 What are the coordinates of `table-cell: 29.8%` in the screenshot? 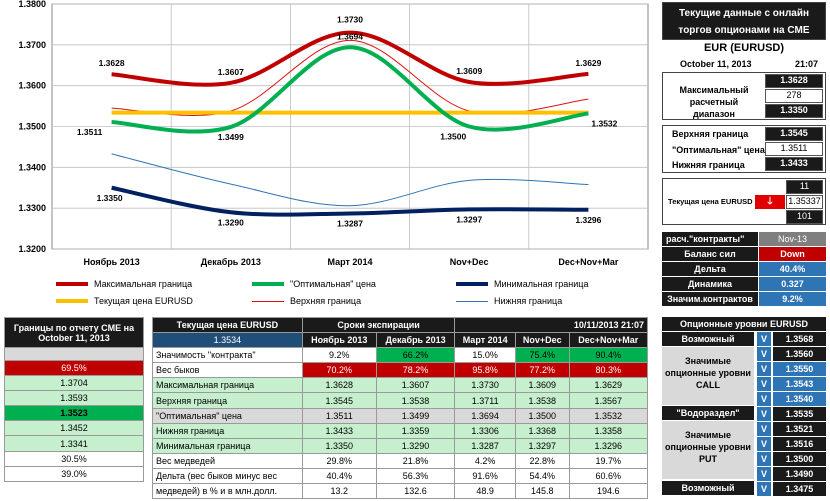 It's located at (339, 460).